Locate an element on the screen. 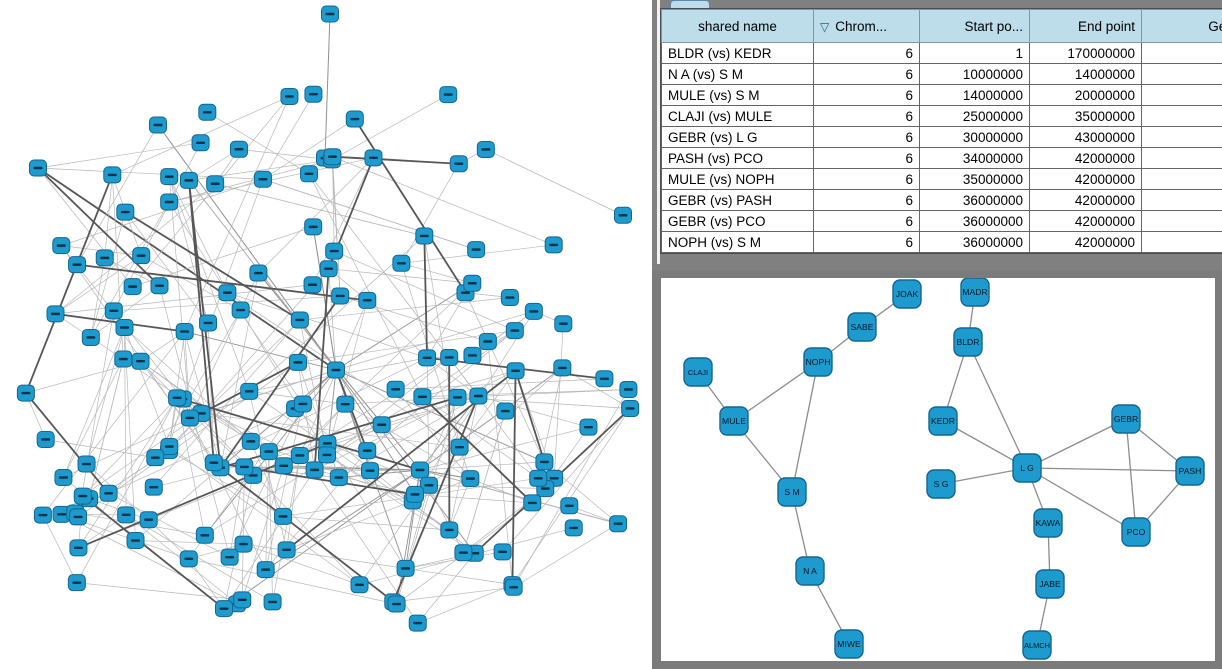  table-cell: GEBR (vs) L G is located at coordinates (737, 137).